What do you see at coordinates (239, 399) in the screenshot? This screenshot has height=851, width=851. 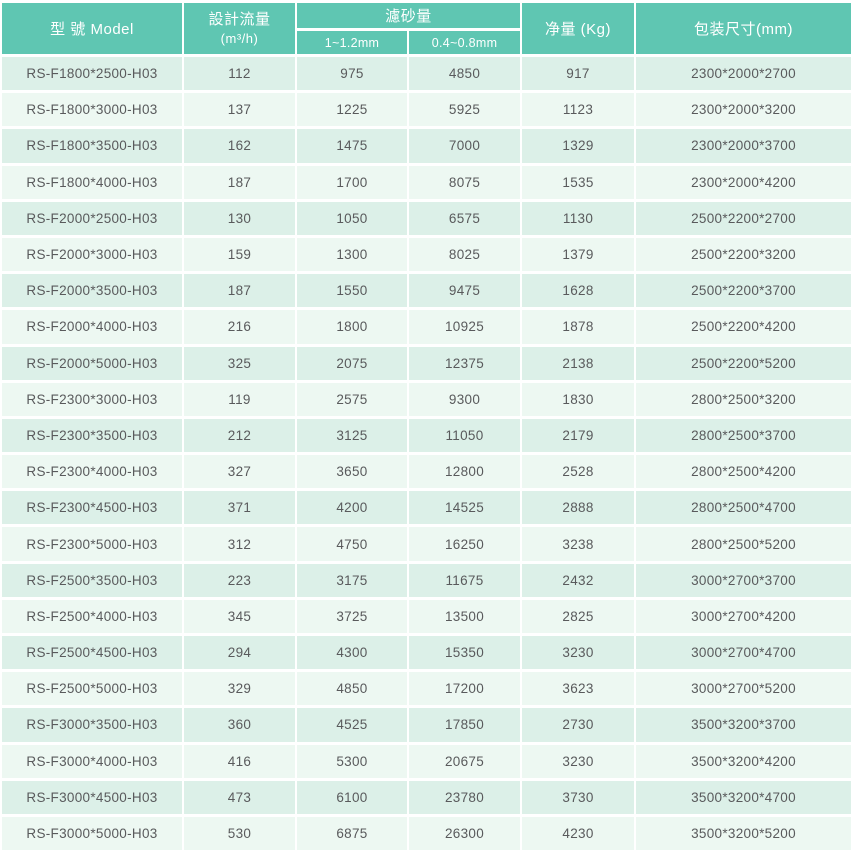 I see `cell-design-flow: 119` at bounding box center [239, 399].